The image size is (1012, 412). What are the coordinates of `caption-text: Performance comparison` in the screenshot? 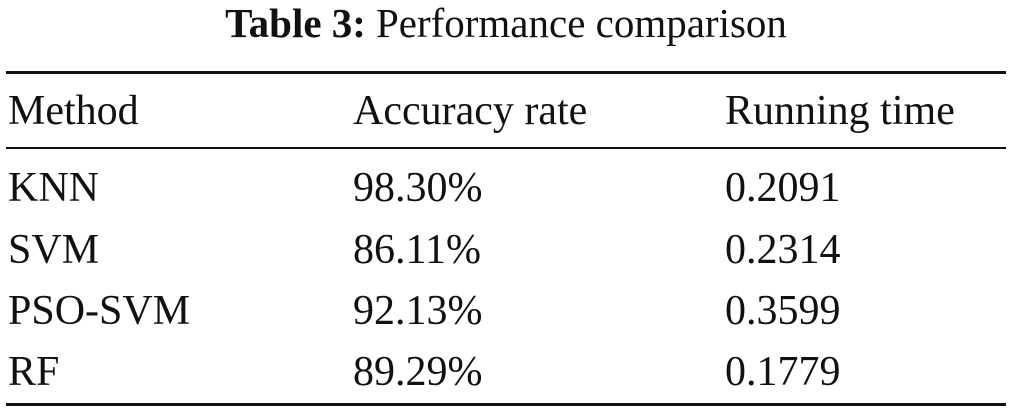 It's located at (581, 23).